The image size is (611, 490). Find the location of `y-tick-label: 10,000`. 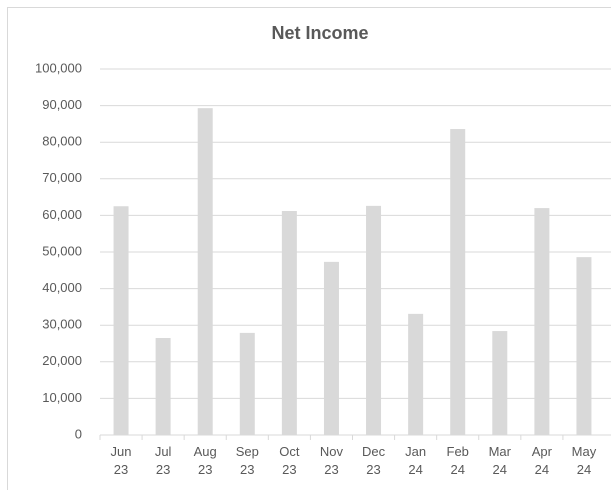

y-tick-label: 10,000 is located at coordinates (62, 397).